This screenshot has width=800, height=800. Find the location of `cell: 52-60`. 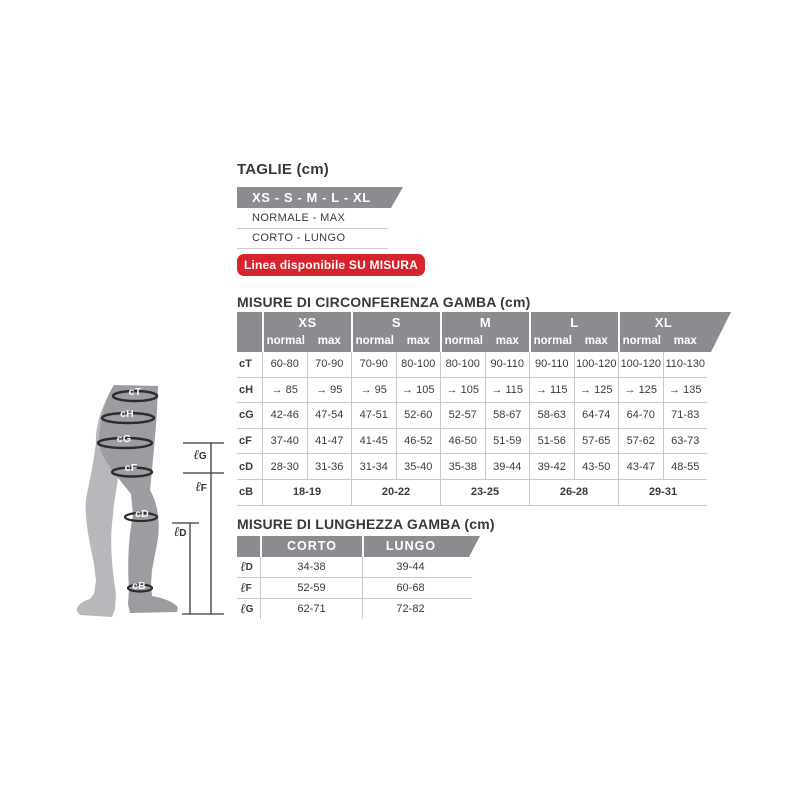

cell: 52-60 is located at coordinates (418, 415).